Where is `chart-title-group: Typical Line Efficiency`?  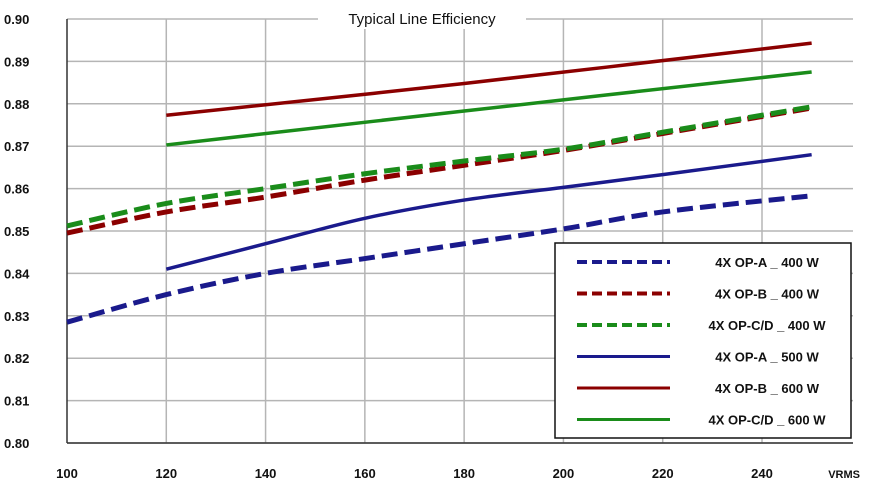
chart-title-group: Typical Line Efficiency is located at coordinates (422, 18).